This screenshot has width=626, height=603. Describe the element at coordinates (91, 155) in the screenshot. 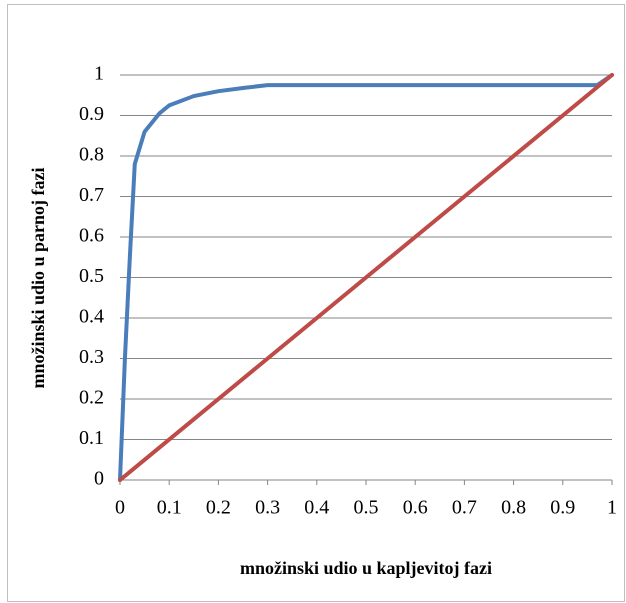

I see `y-tick-label: 0.8` at that location.